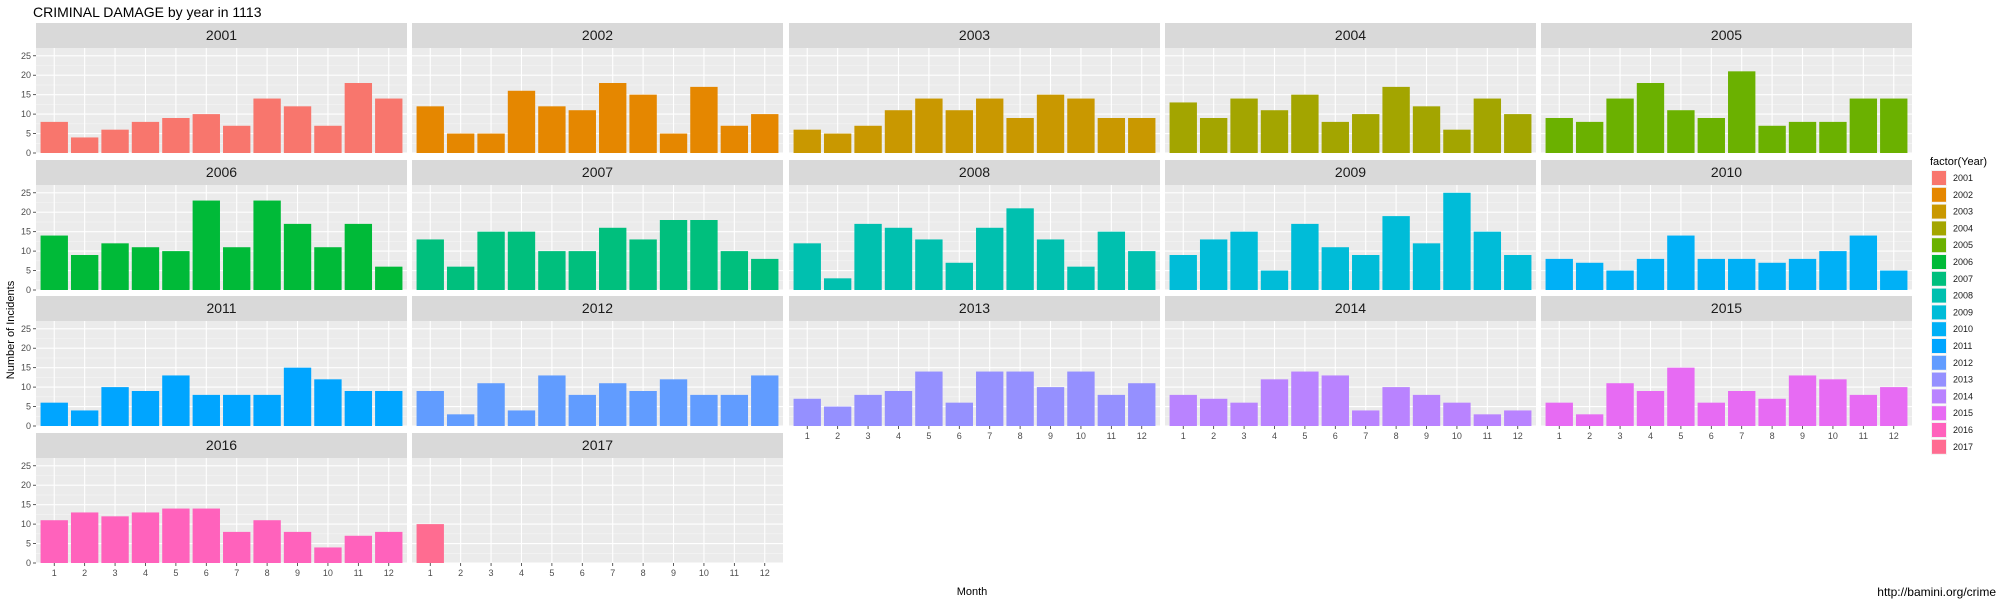  Describe the element at coordinates (28, 290) in the screenshot. I see `y-tick-label: 0` at that location.